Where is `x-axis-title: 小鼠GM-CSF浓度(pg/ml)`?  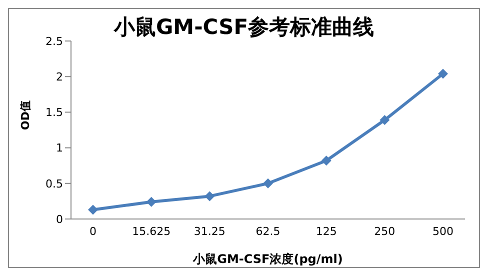 x-axis-title: 小鼠GM-CSF浓度(pg/ml) is located at coordinates (267, 259).